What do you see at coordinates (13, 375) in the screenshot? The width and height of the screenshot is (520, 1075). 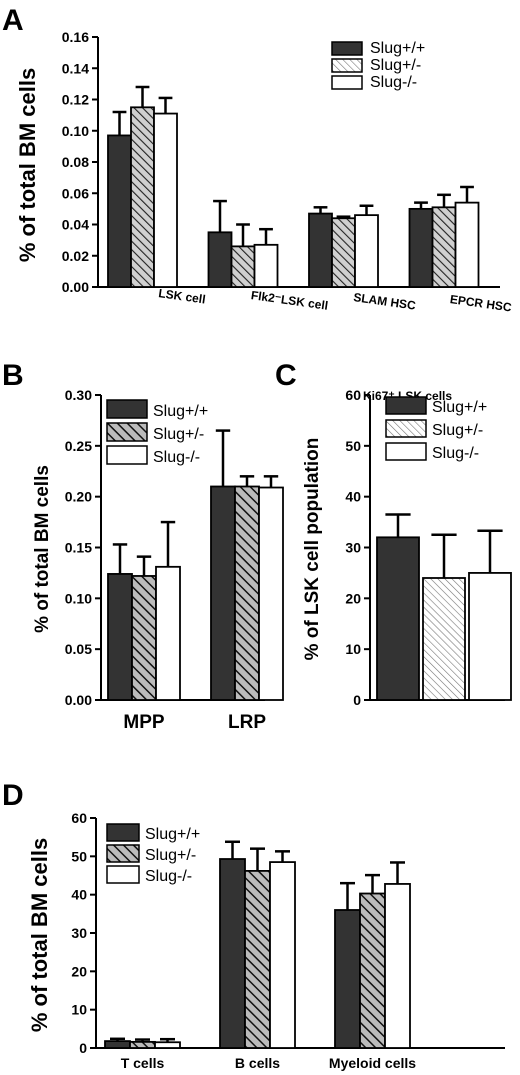 I see `panel-letter-b: B` at bounding box center [13, 375].